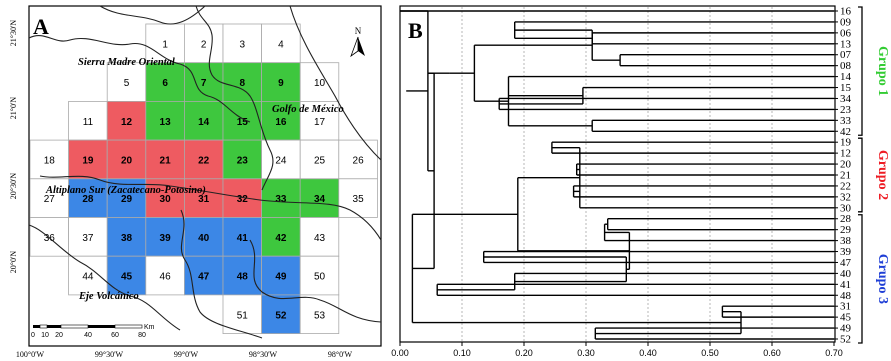 This screenshot has width=891, height=361. I want to click on cell-number: 46, so click(166, 277).